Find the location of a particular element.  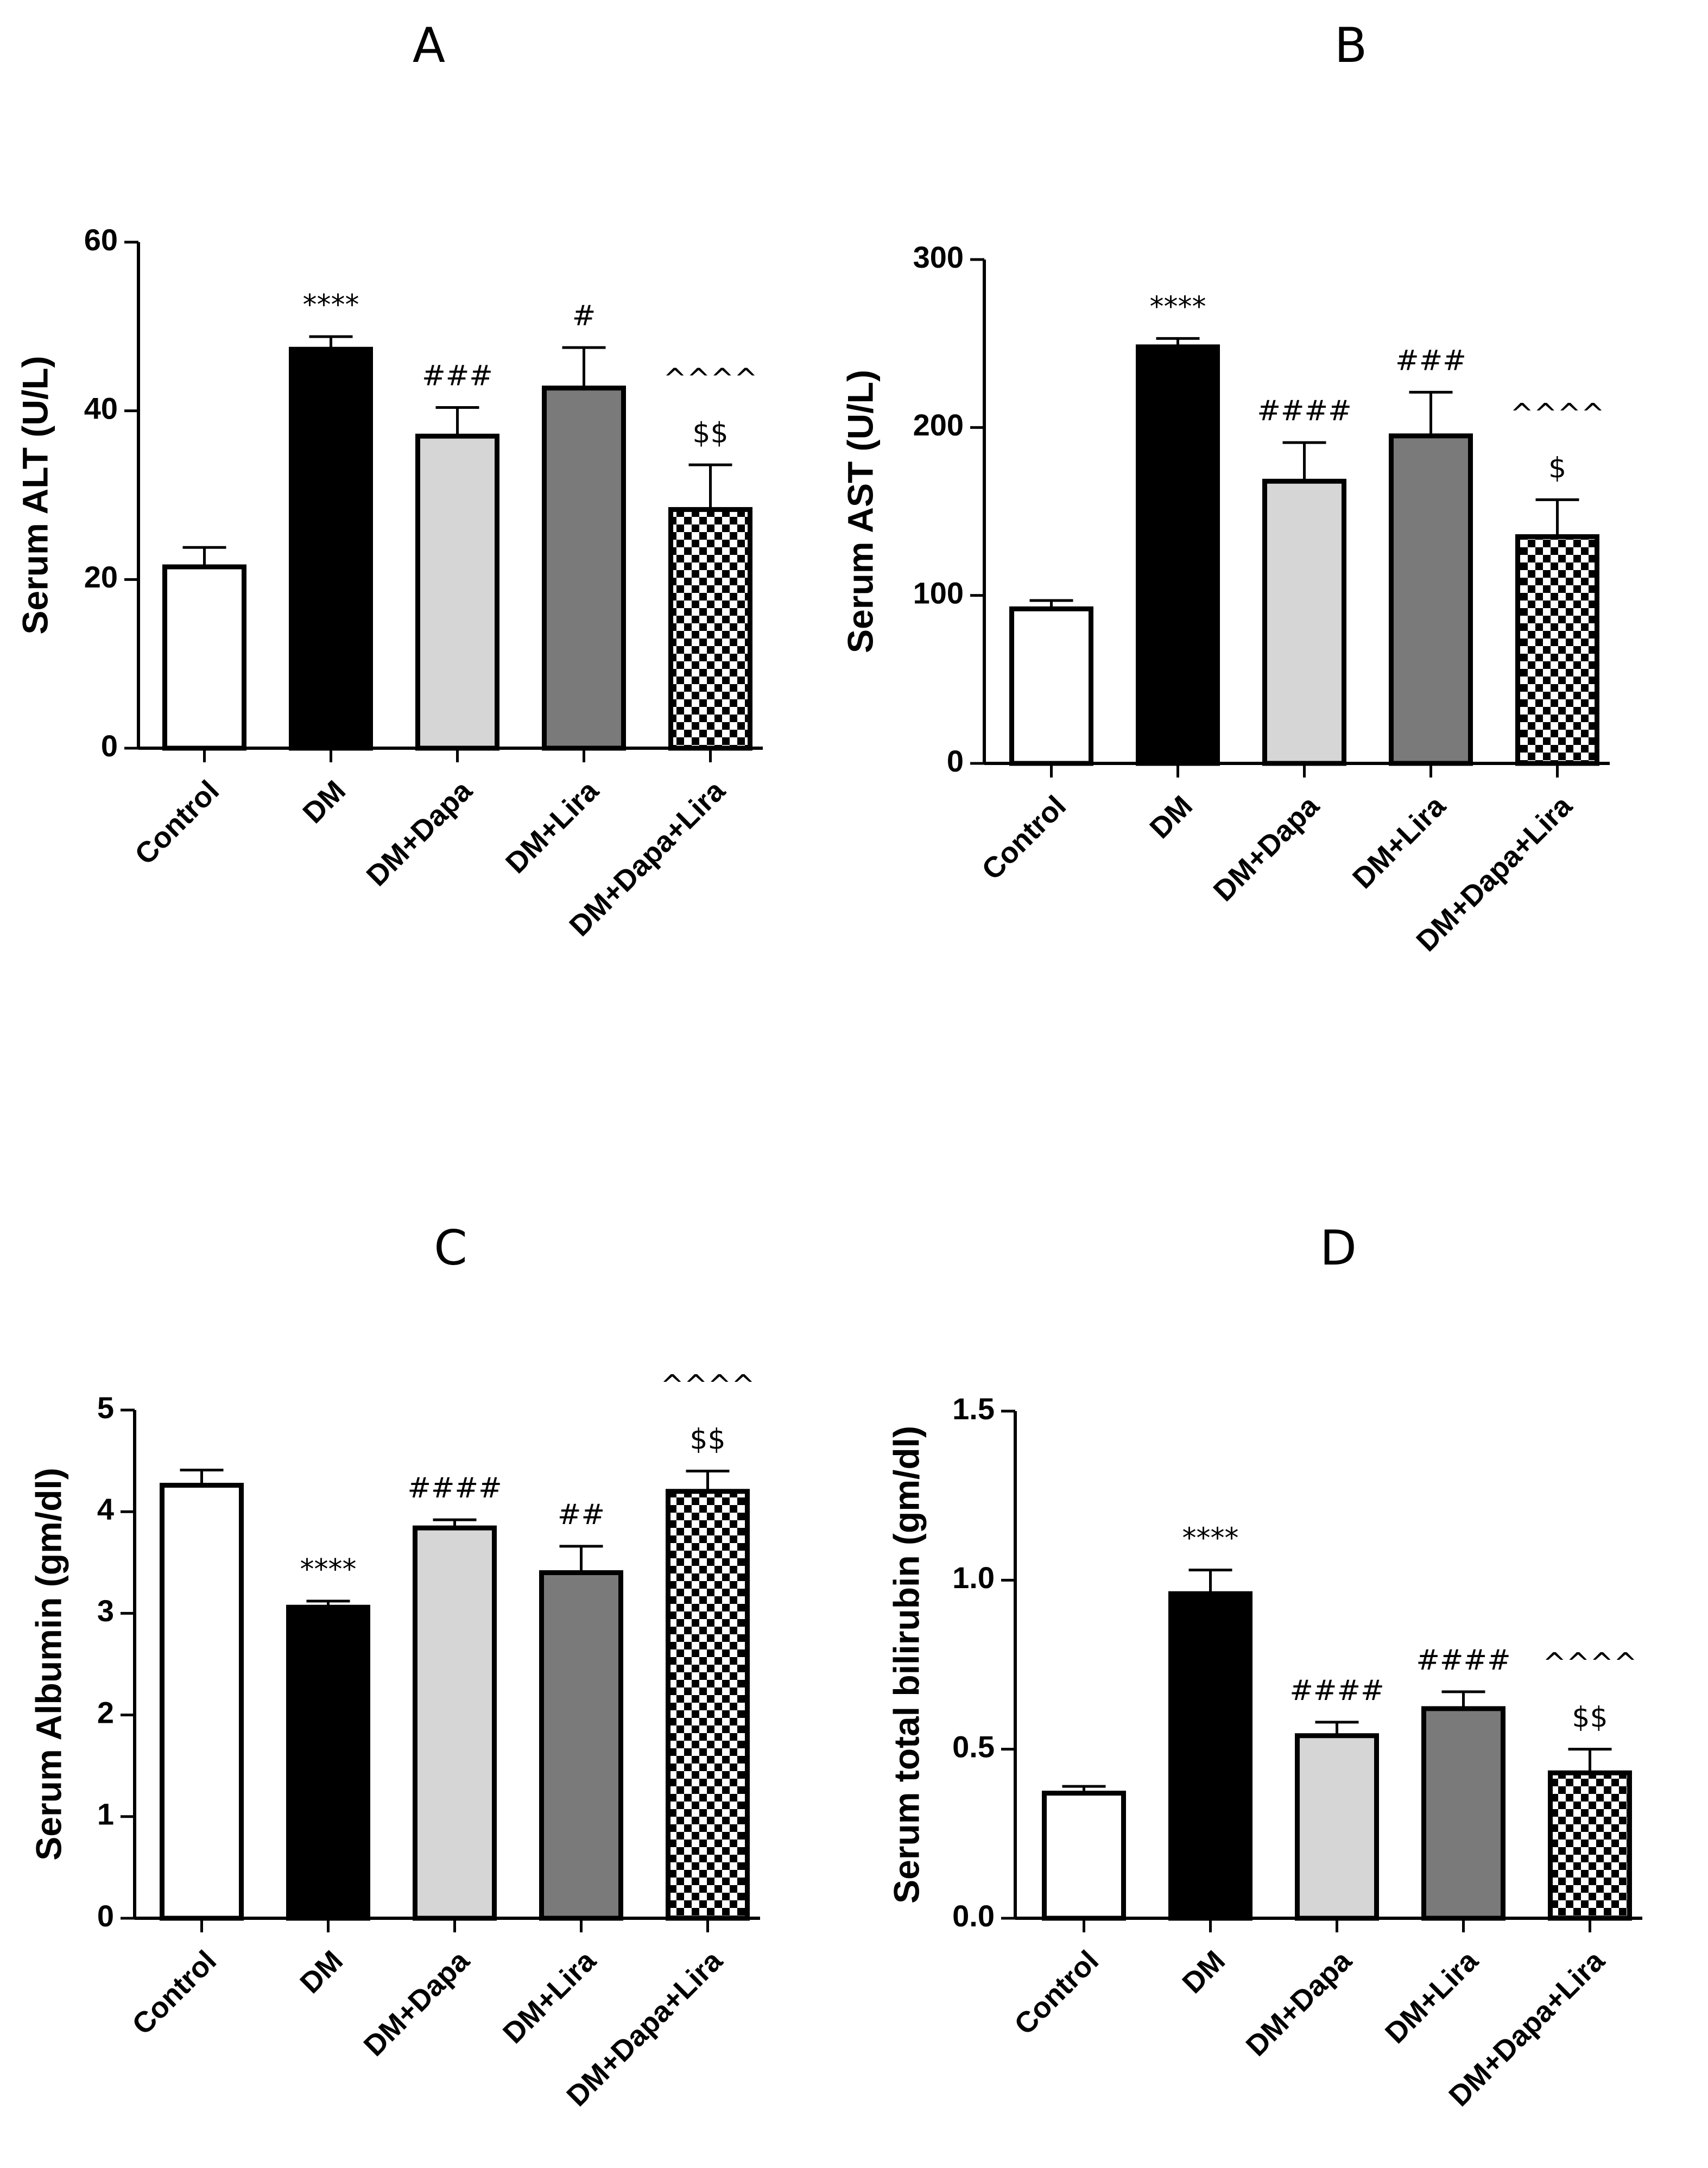

y-axis-label: Serum ALT (U/L) is located at coordinates (35, 495).